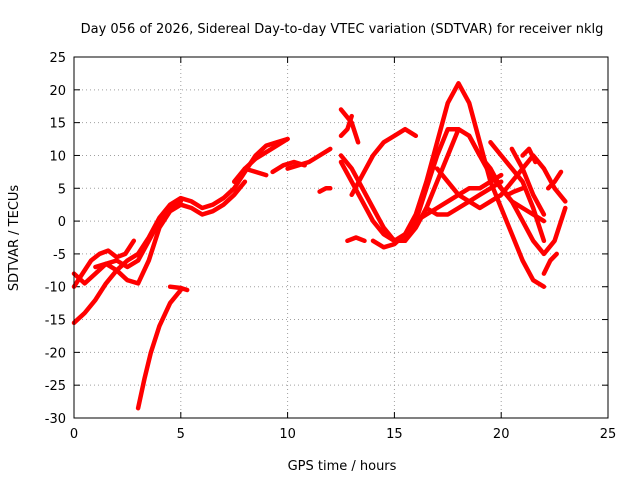 The width and height of the screenshot is (640, 480). What do you see at coordinates (57, 91) in the screenshot?
I see `y-tick-label: 20` at bounding box center [57, 91].